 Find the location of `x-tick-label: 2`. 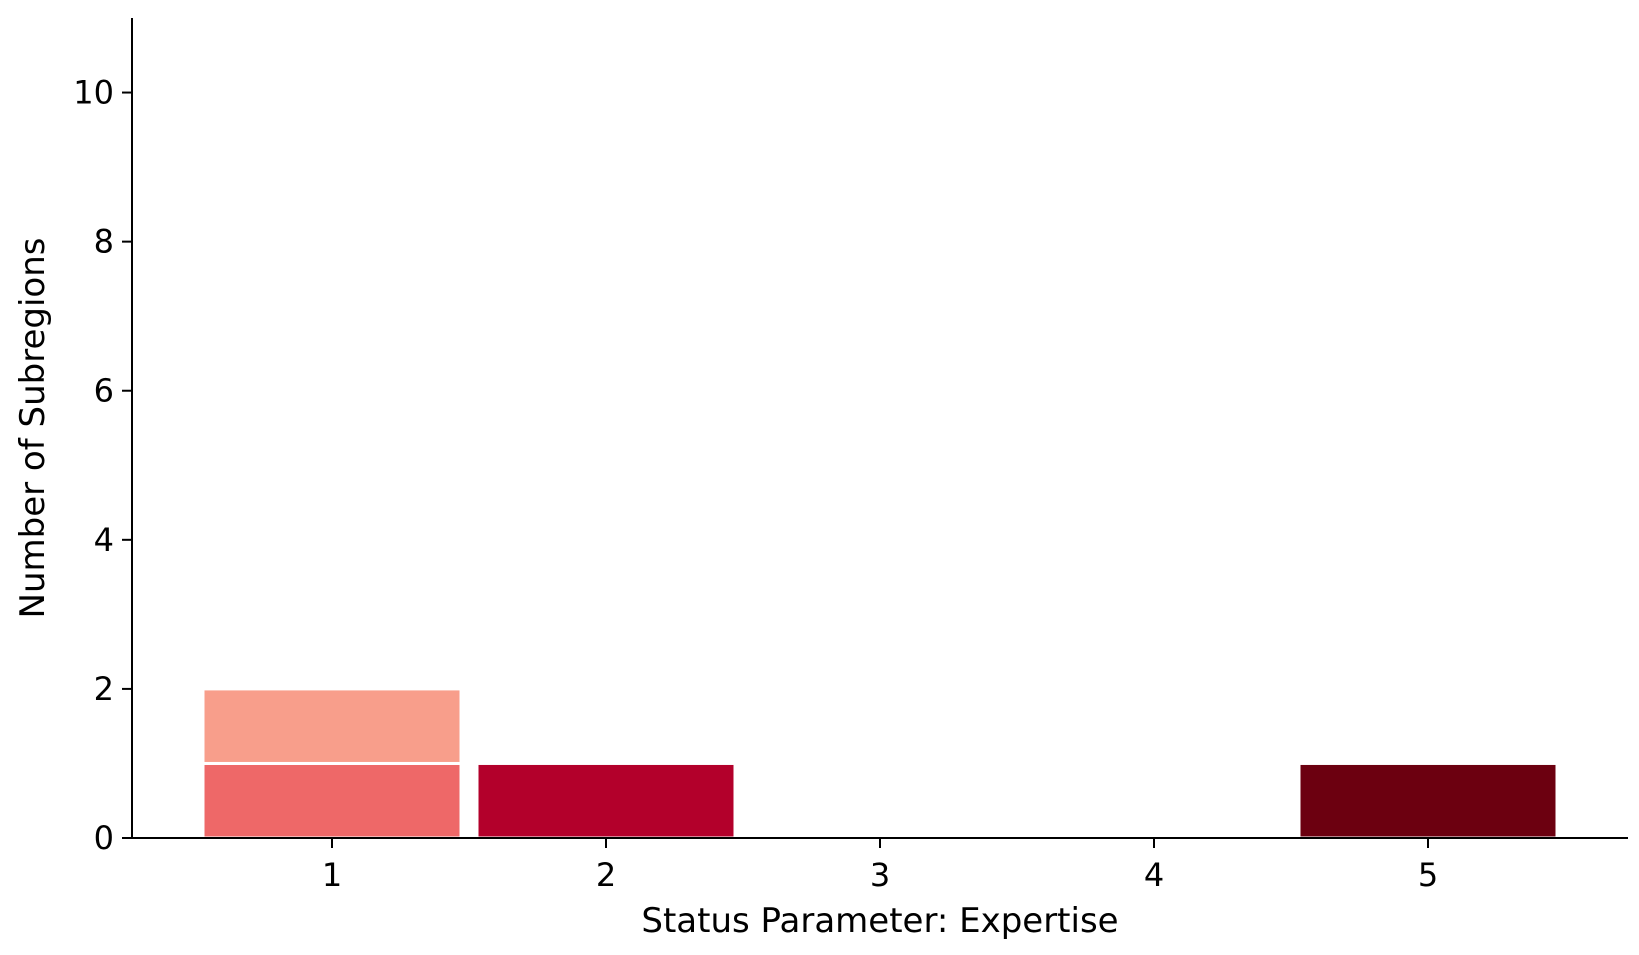

x-tick-label: 2 is located at coordinates (606, 875).